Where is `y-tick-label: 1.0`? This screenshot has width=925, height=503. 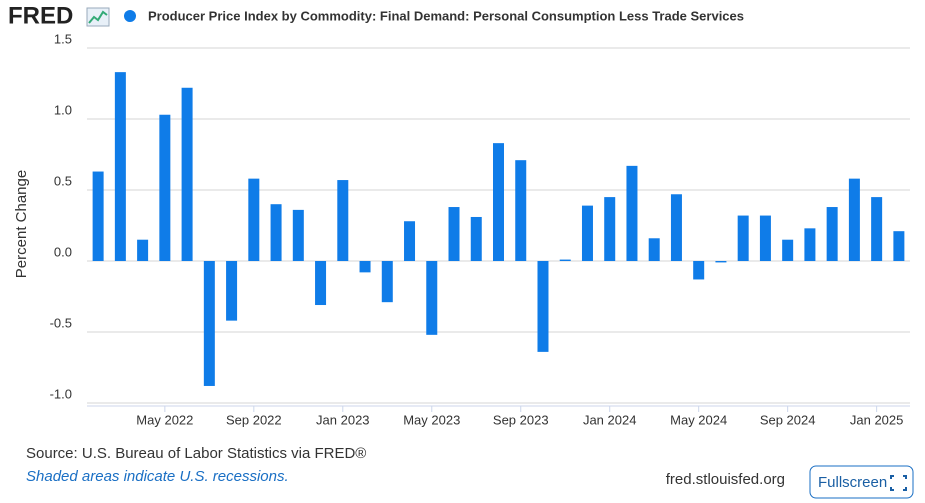
y-tick-label: 1.0 is located at coordinates (63, 109).